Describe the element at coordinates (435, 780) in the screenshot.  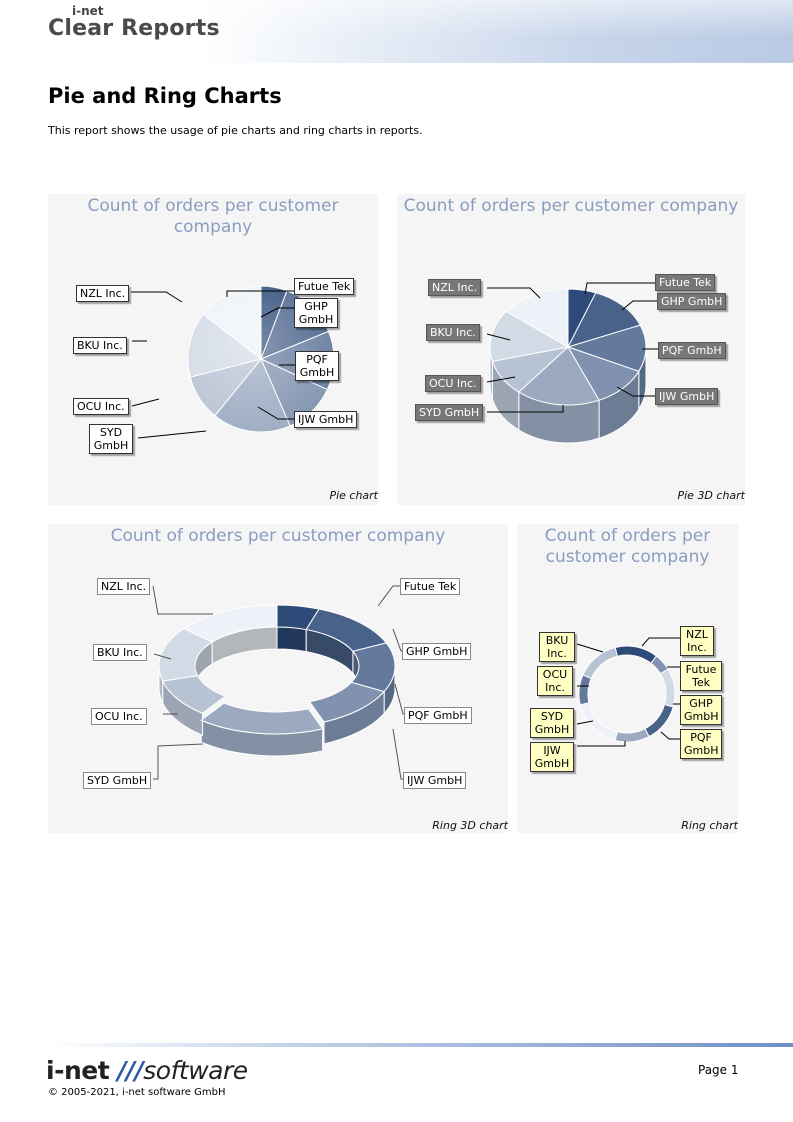
I see `ring3d-label-ijw: IJW GmbH` at that location.